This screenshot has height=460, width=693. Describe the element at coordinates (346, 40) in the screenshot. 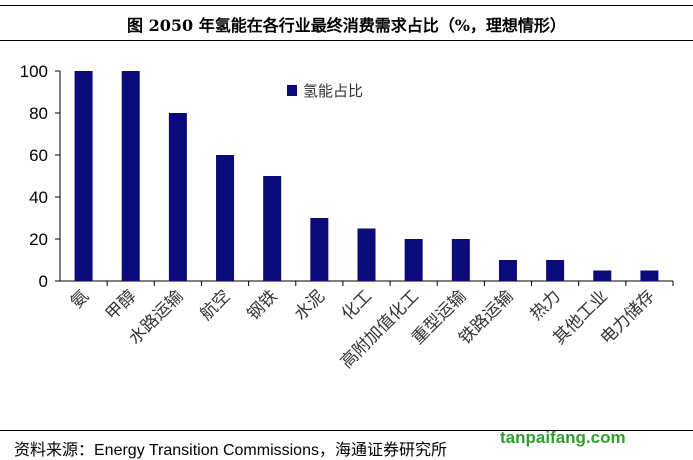

I see `title-rule` at that location.